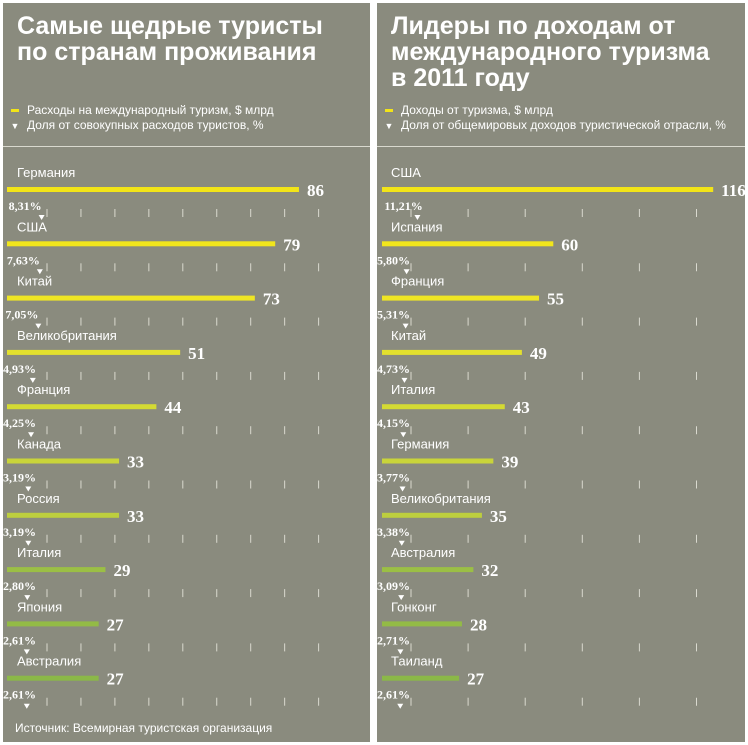 Image resolution: width=748 pixels, height=745 pixels. I want to click on category-label: Канада, so click(39, 444).